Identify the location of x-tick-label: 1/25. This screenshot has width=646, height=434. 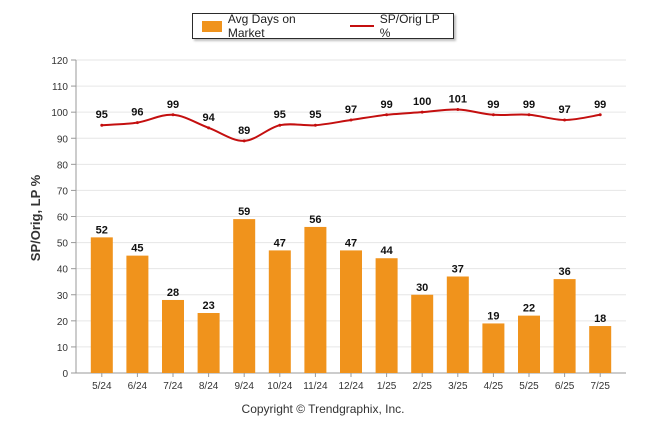
(387, 386).